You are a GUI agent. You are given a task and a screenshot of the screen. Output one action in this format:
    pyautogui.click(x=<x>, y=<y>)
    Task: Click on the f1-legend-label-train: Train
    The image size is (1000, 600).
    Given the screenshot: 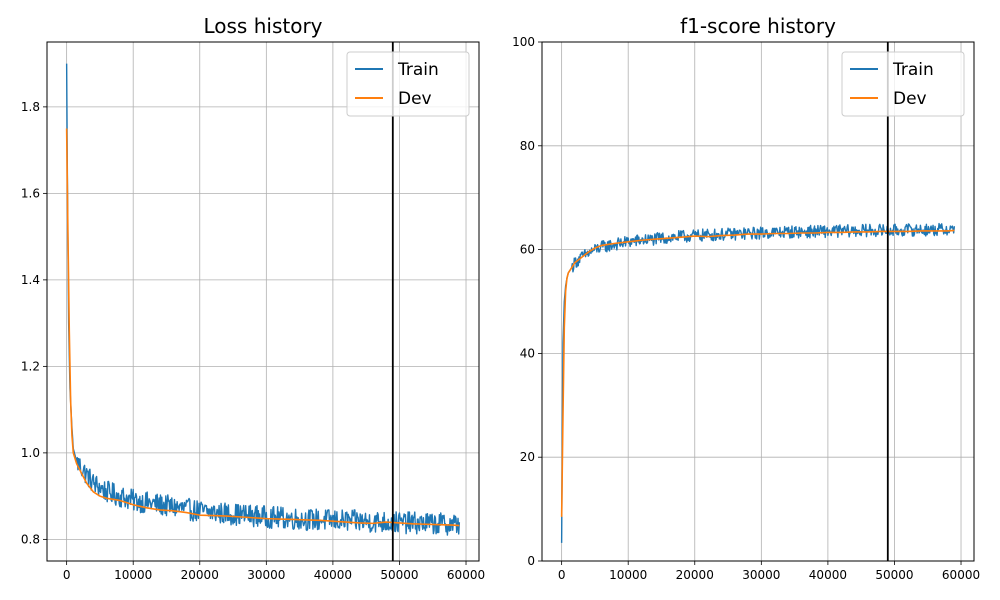 What is the action you would take?
    pyautogui.click(x=913, y=70)
    